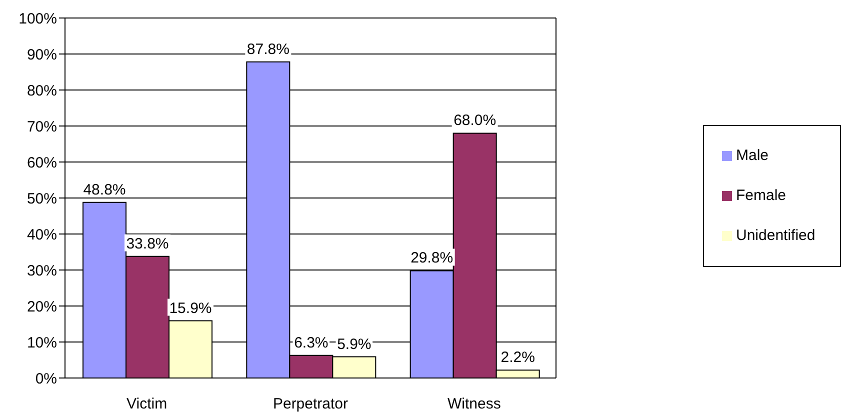  I want to click on data-label: 48.8%, so click(104, 189).